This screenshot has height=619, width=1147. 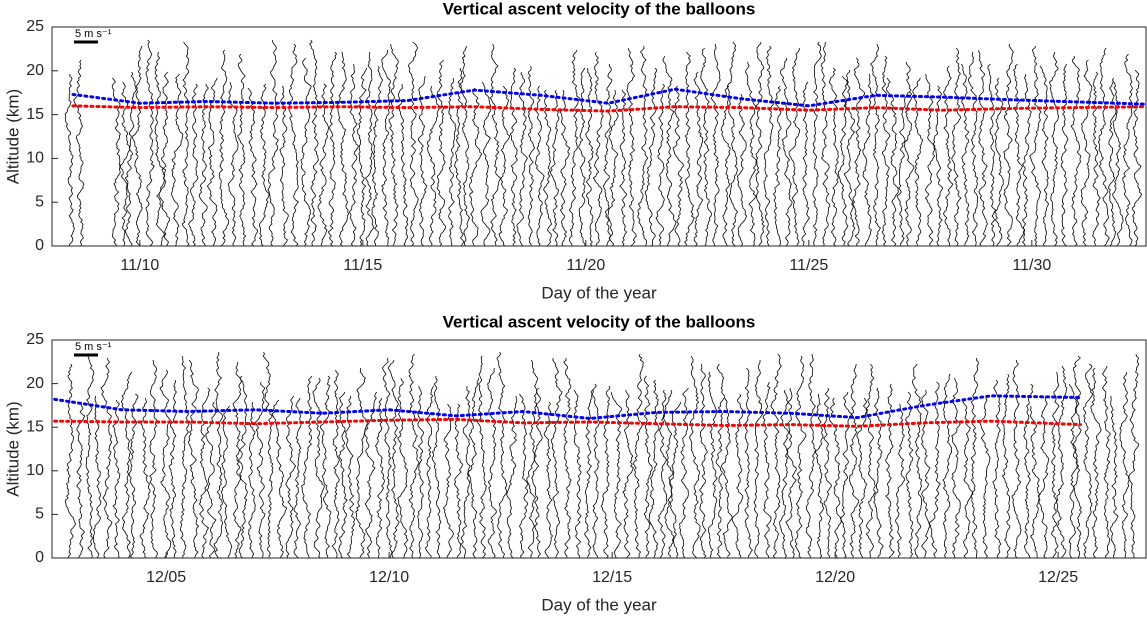 What do you see at coordinates (35, 383) in the screenshot?
I see `y-tick-label: 20` at bounding box center [35, 383].